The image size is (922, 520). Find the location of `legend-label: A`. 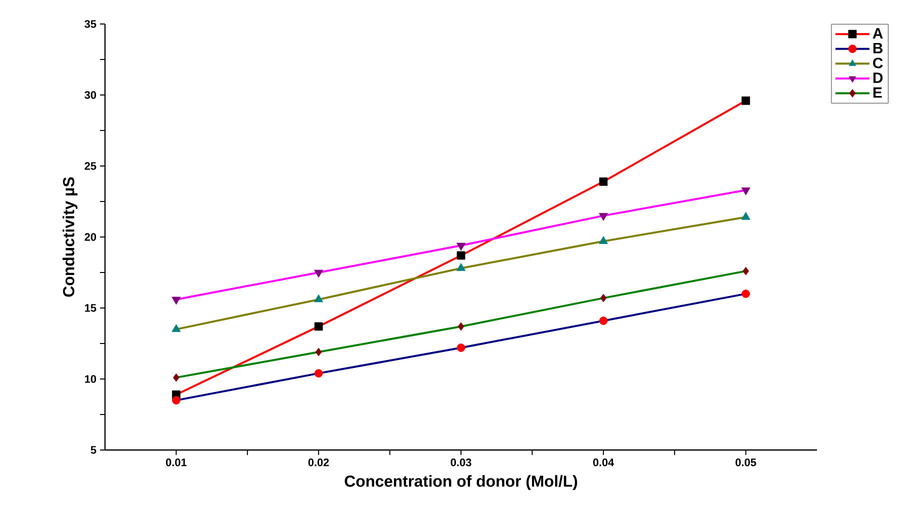

legend-label: A is located at coordinates (877, 33).